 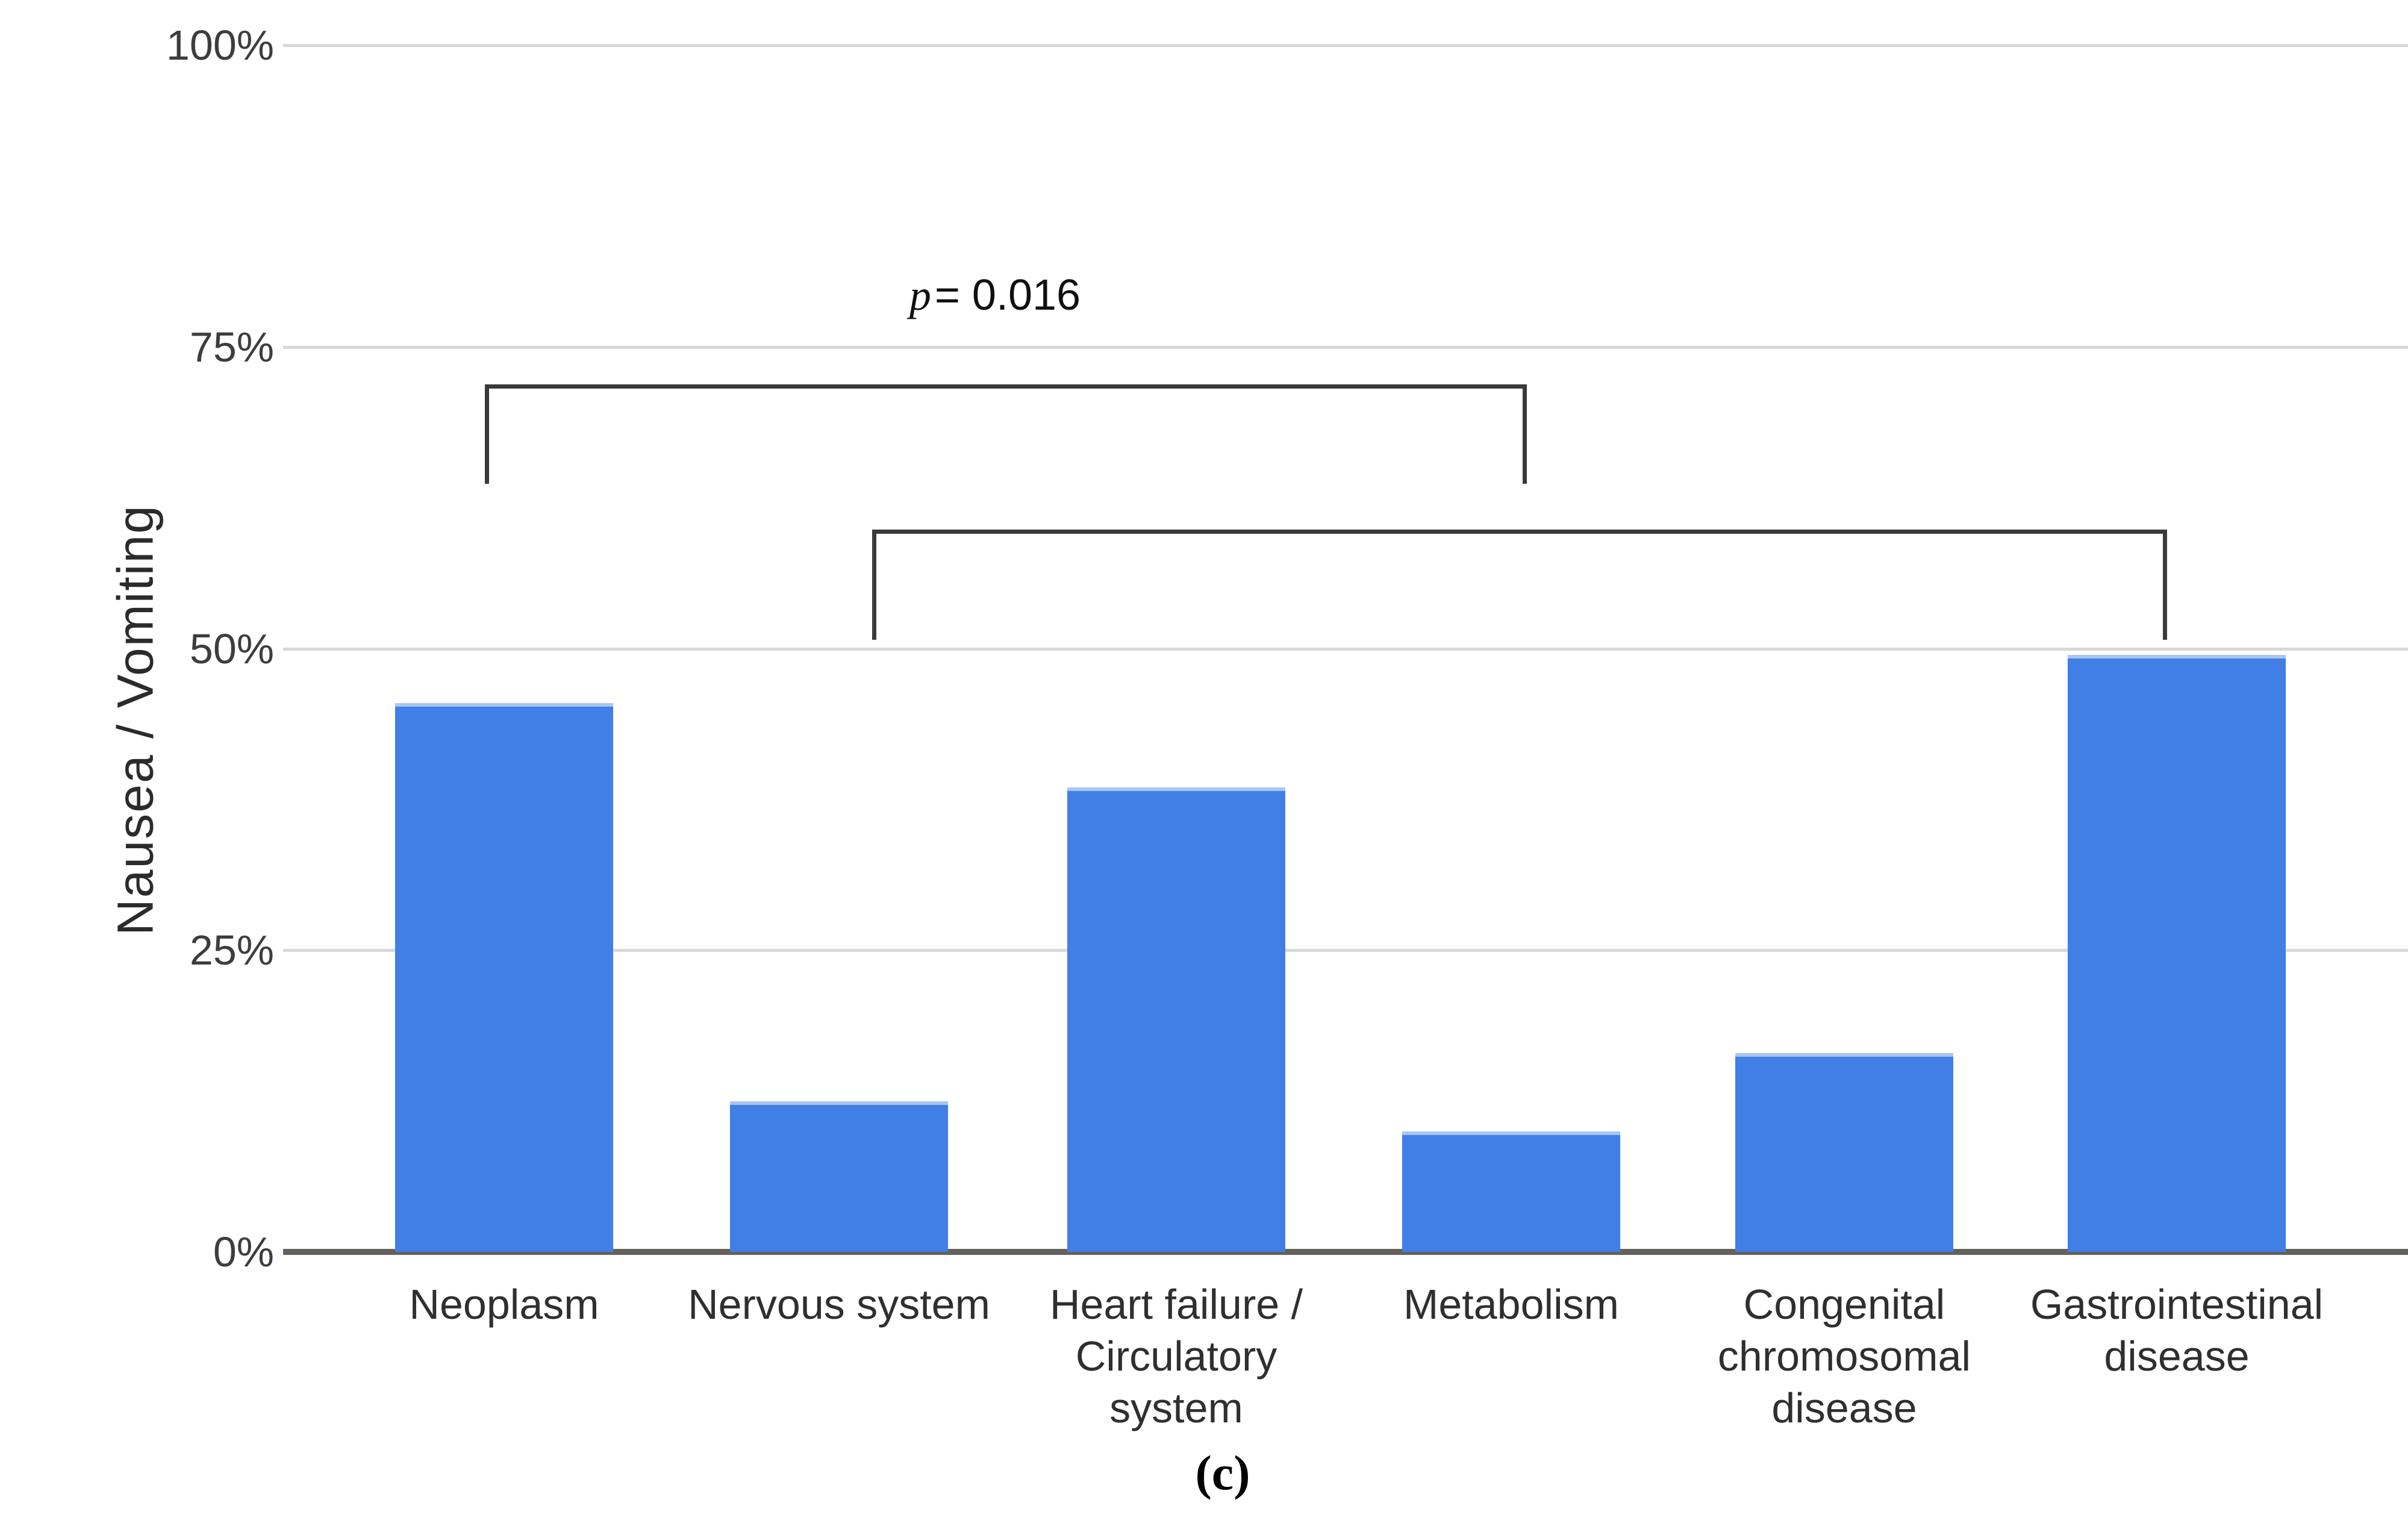 I want to click on x-category-line: Neoplasm, so click(x=504, y=1304).